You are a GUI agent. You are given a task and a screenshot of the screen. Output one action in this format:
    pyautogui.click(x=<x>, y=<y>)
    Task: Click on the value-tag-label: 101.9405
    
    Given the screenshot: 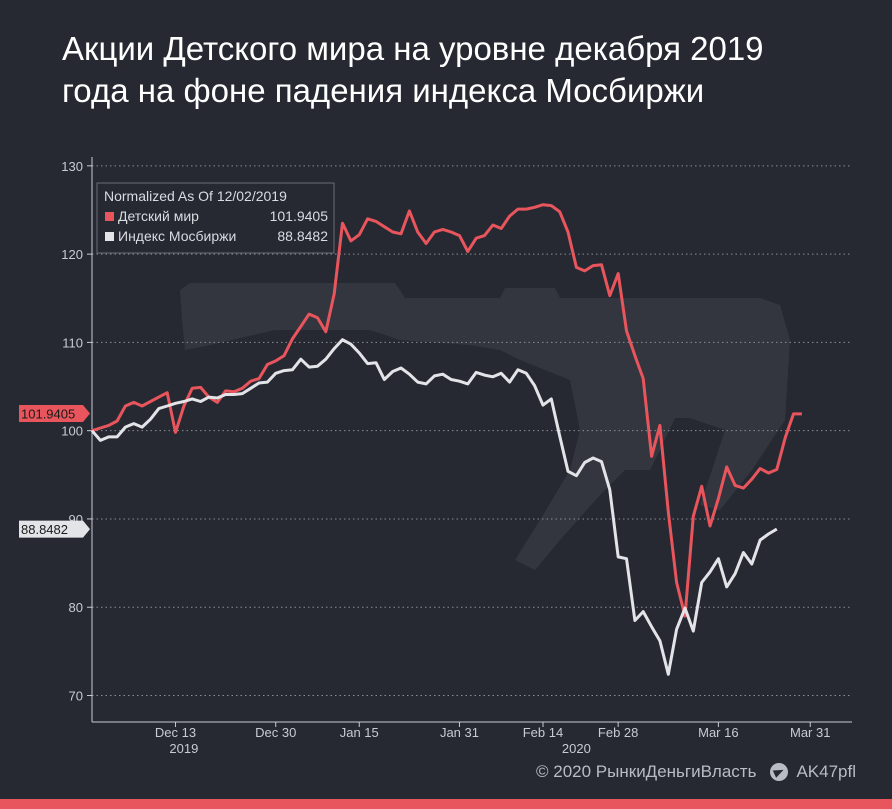 What is the action you would take?
    pyautogui.click(x=48, y=414)
    